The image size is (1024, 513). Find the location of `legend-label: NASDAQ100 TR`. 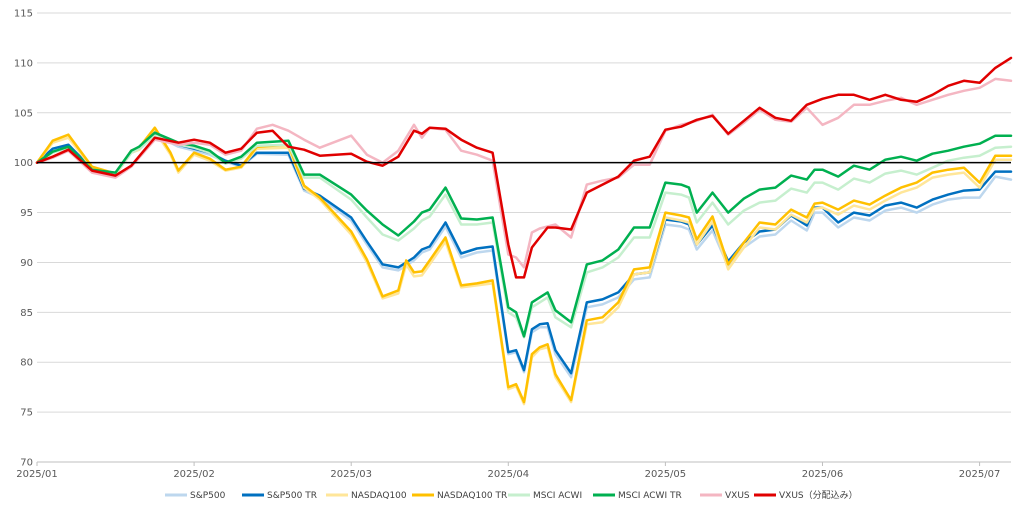

legend-label: NASDAQ100 TR is located at coordinates (472, 496).